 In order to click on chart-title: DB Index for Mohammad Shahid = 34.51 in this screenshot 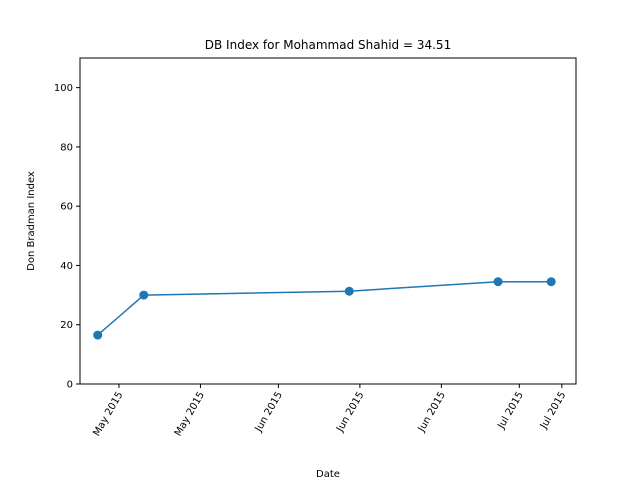, I will do `click(328, 45)`.